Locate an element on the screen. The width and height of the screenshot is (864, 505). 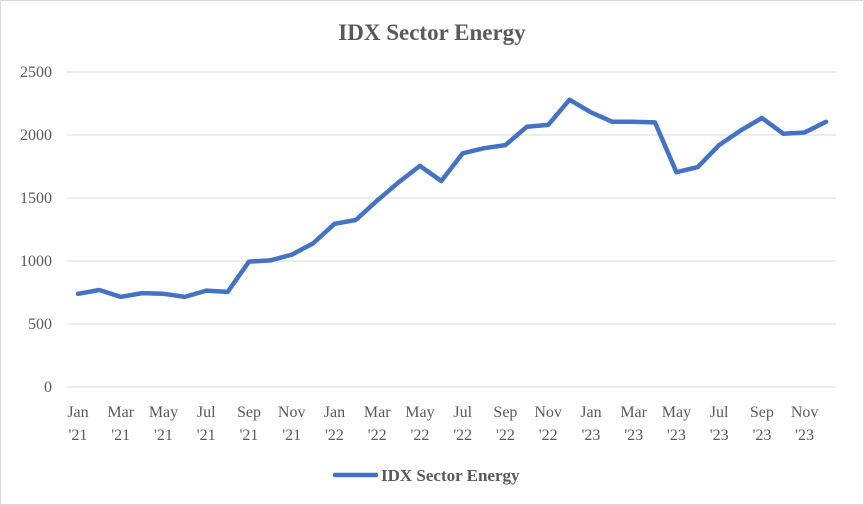
x-tick-label: Mar '21 is located at coordinates (120, 424).